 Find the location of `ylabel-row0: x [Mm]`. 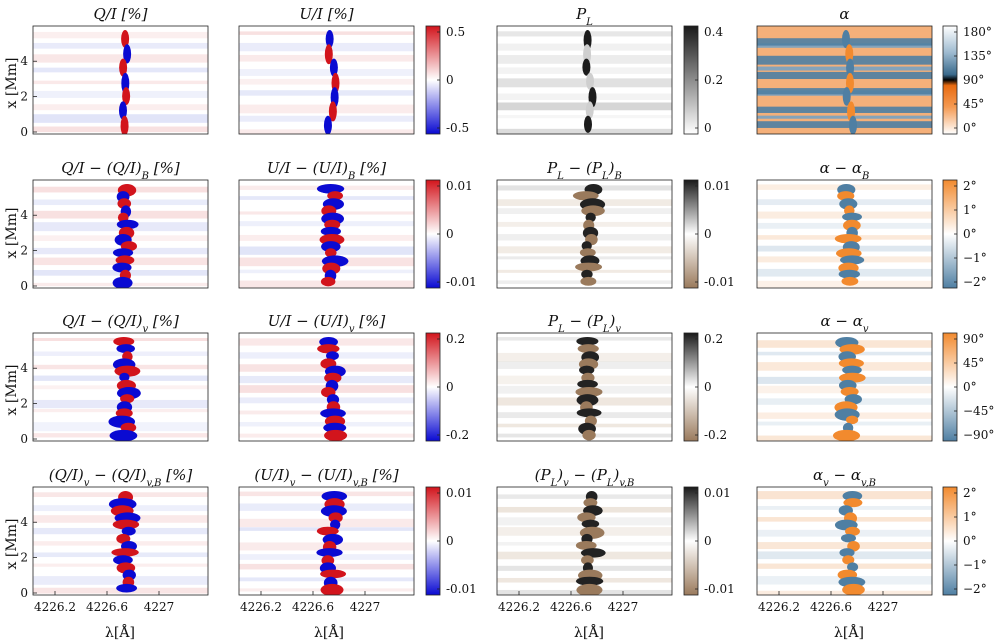

ylabel-row0: x [Mm] is located at coordinates (12, 83).